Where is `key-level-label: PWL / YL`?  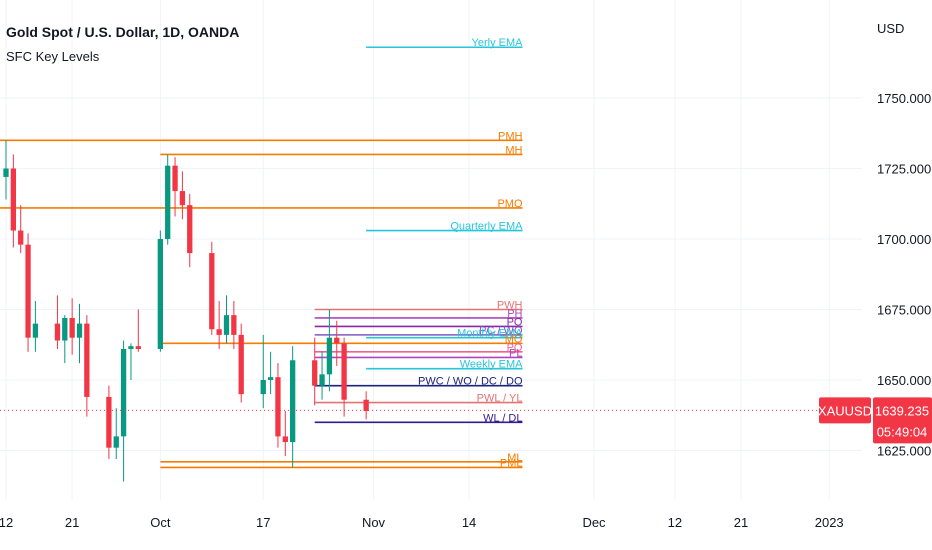
key-level-label: PWL / YL is located at coordinates (500, 399).